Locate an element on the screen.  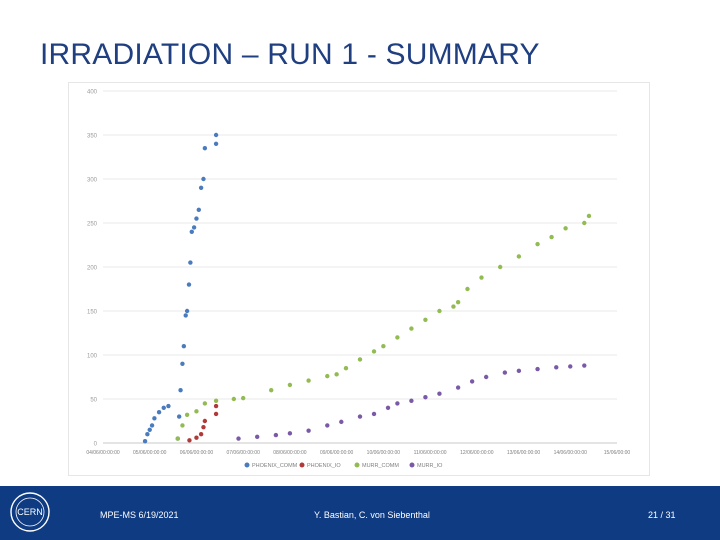
x-tick-label: 09/06/00:00:00 is located at coordinates (337, 453).